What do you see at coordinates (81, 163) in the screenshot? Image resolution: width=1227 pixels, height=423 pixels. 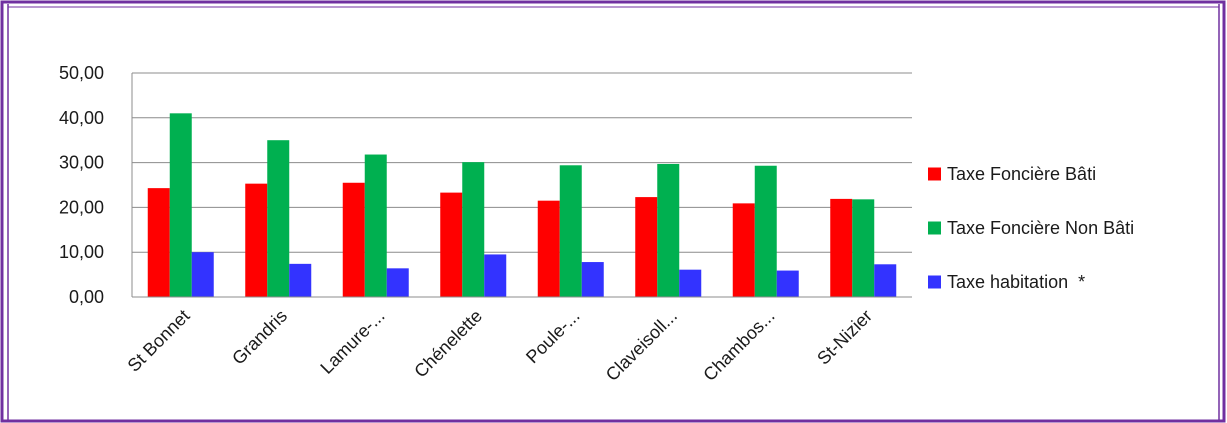 I see `y-tick-label: 30,00` at bounding box center [81, 163].